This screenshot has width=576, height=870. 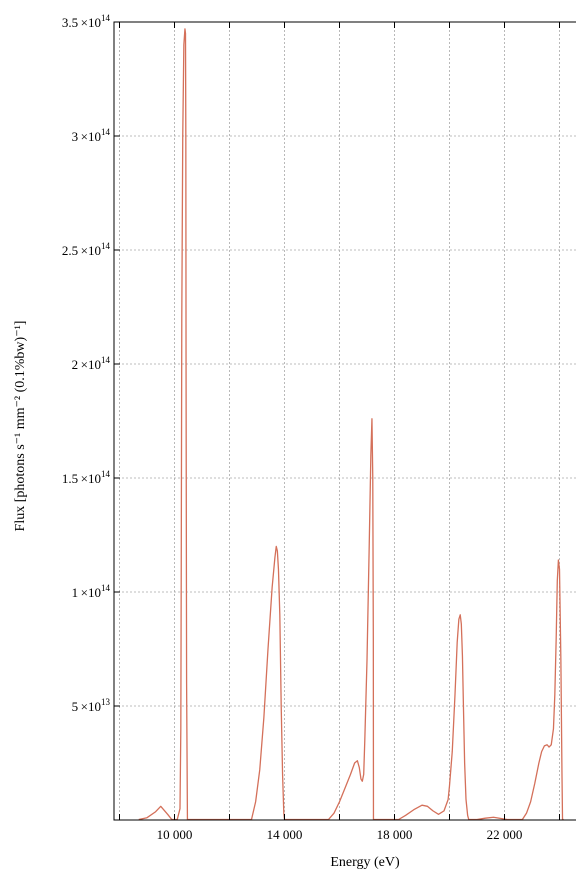 I want to click on y-tick-label: 2 ×10¹⁴, so click(x=91, y=363).